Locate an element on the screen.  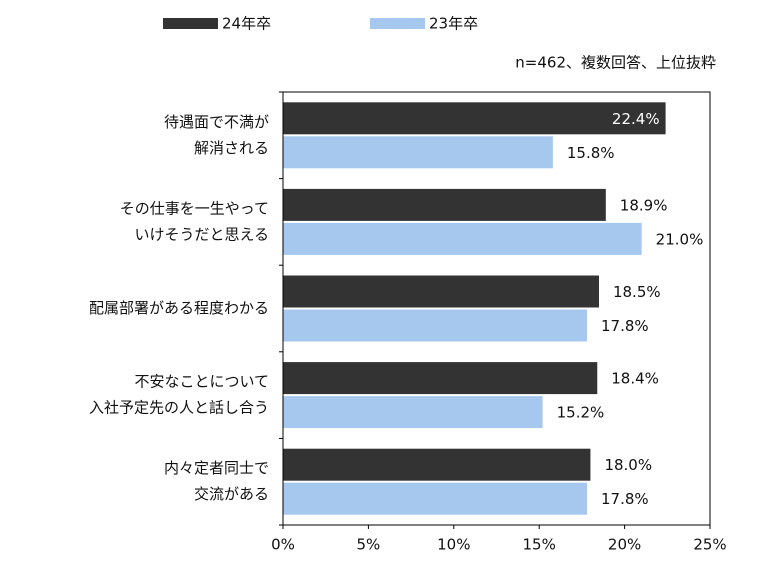
y-tick-label: 待遇面で不満が is located at coordinates (216, 122).